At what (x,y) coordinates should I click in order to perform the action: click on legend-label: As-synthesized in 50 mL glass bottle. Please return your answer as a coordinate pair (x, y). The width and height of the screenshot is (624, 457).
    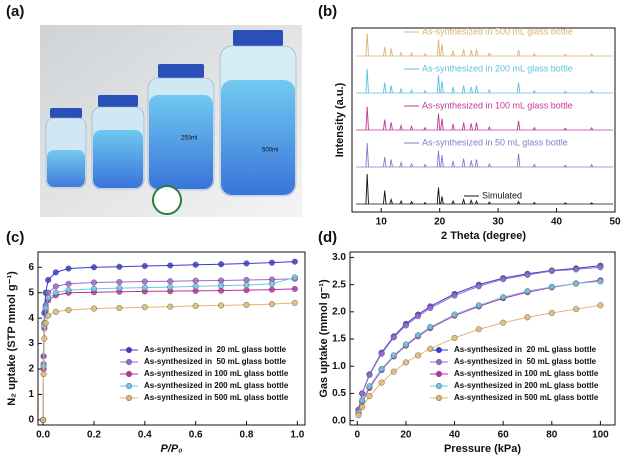
    Looking at the image, I should click on (525, 361).